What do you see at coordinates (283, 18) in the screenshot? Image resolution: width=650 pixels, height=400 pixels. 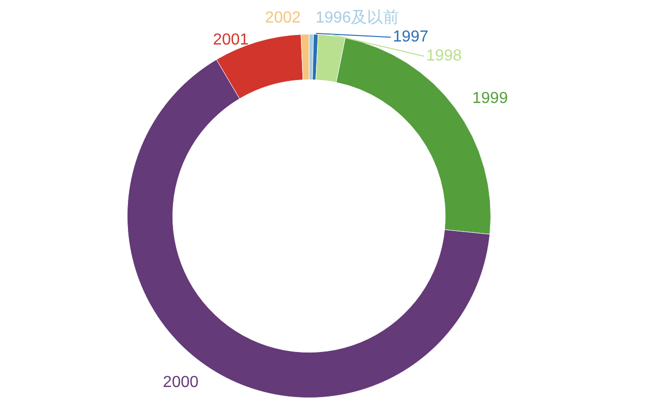 I see `slice-label: 2002` at bounding box center [283, 18].